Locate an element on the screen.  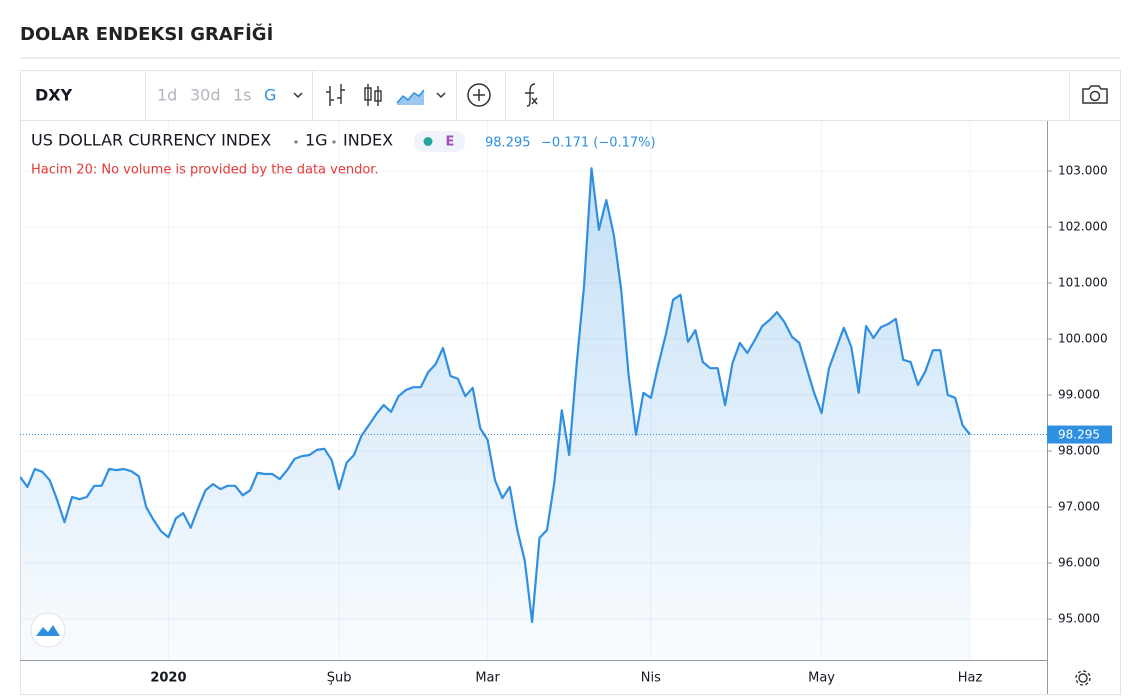
style-caret is located at coordinates (441, 95).